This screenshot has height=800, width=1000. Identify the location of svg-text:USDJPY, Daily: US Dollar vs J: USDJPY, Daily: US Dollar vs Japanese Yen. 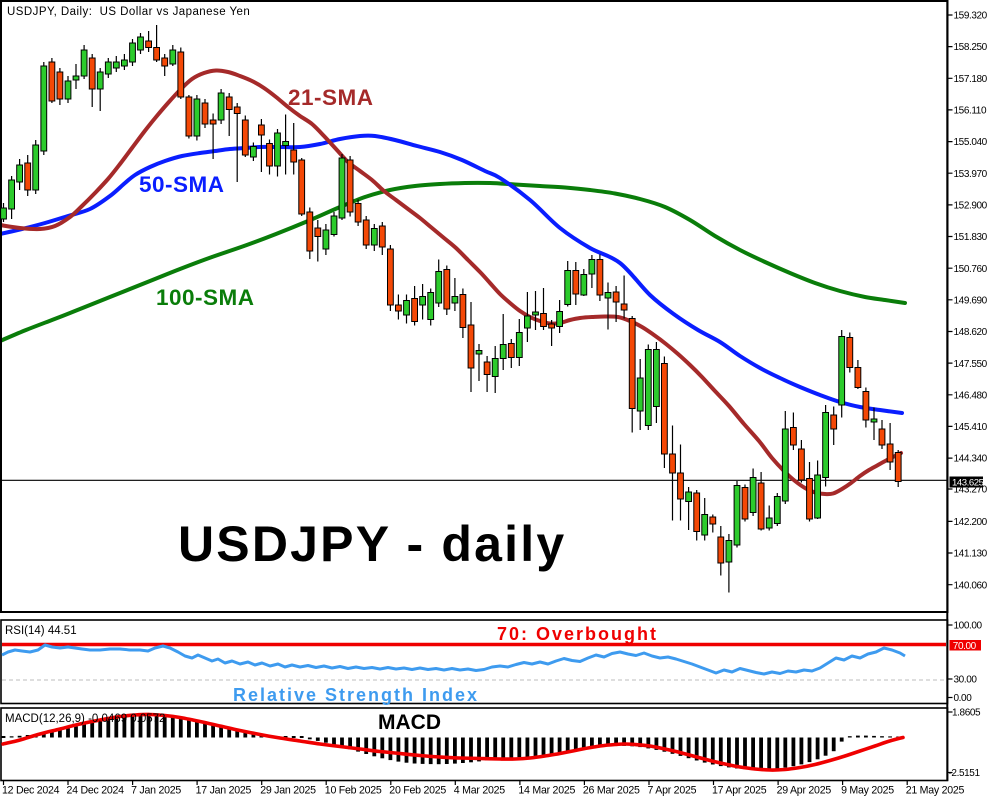
(128, 12).